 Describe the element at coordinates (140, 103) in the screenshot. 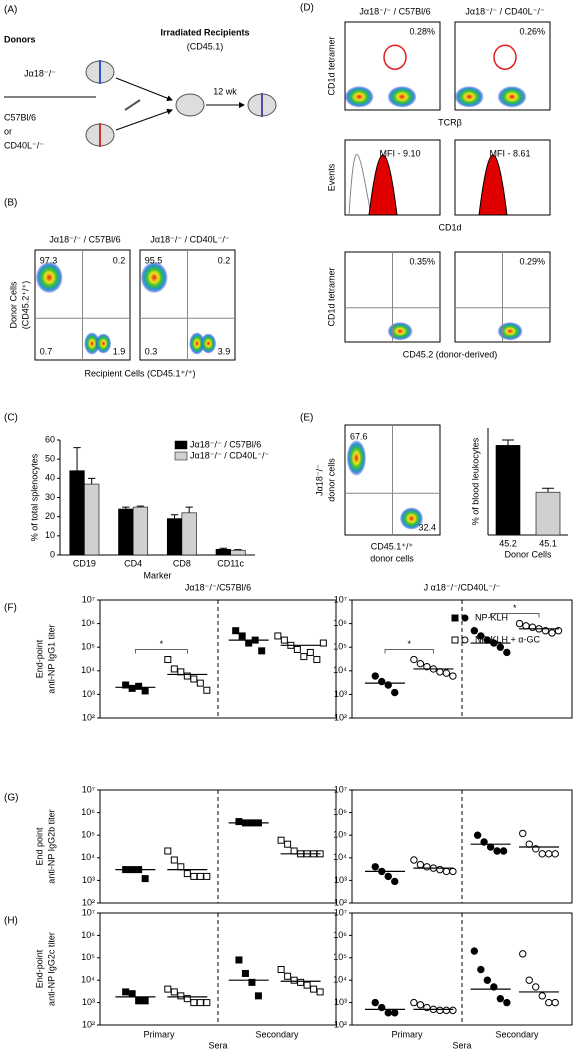

I see `schematic` at that location.